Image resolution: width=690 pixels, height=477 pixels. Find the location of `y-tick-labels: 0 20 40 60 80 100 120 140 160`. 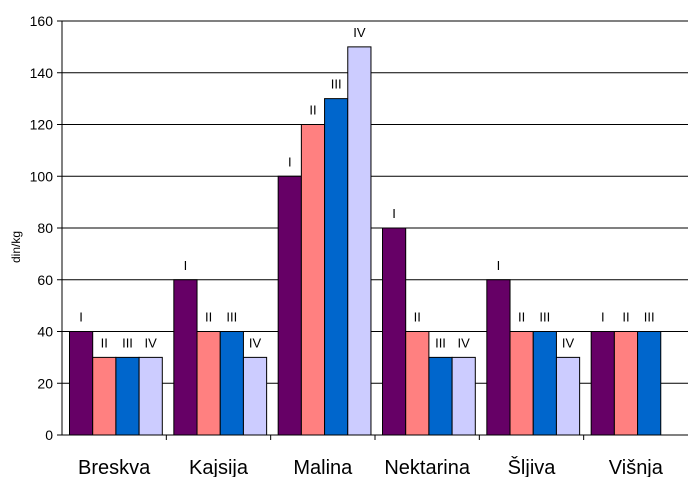

y-tick-labels: 0 20 40 60 80 100 120 140 160 is located at coordinates (42, 228).